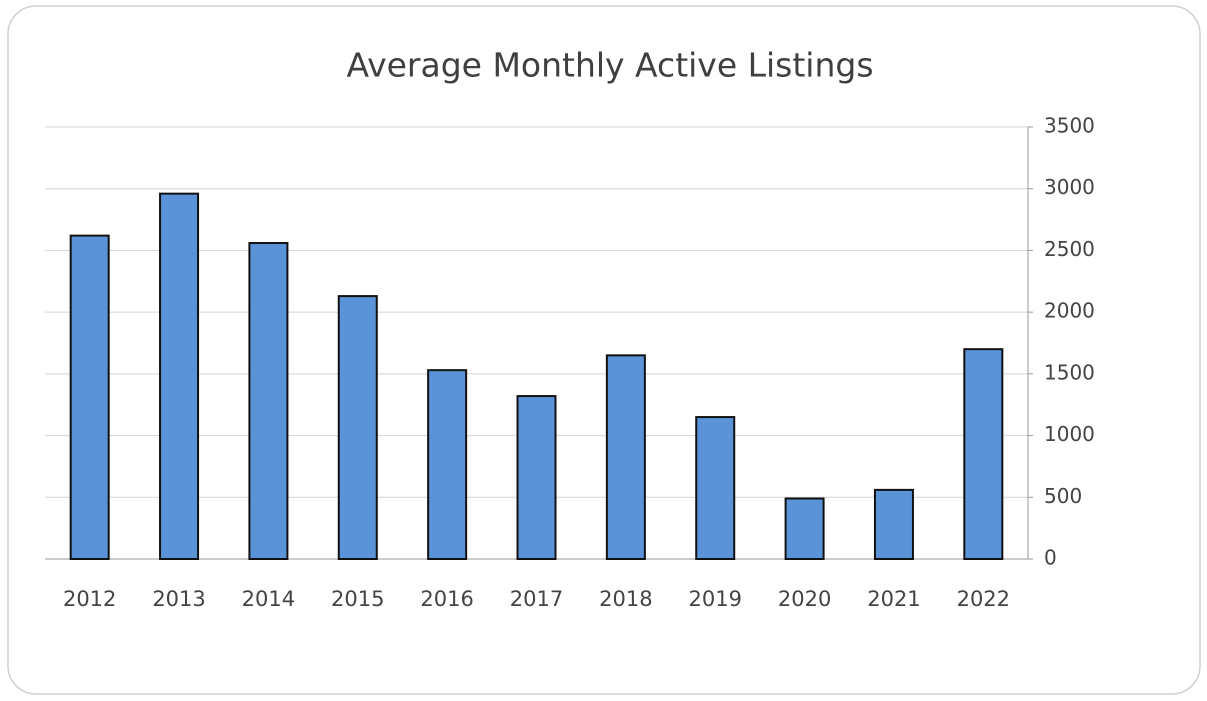 The image size is (1207, 701). Describe the element at coordinates (983, 599) in the screenshot. I see `x-tick-label: 2022` at that location.